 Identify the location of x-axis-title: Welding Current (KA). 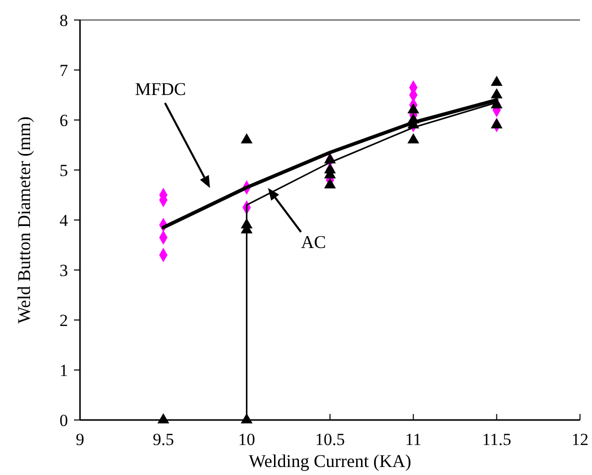
(330, 461).